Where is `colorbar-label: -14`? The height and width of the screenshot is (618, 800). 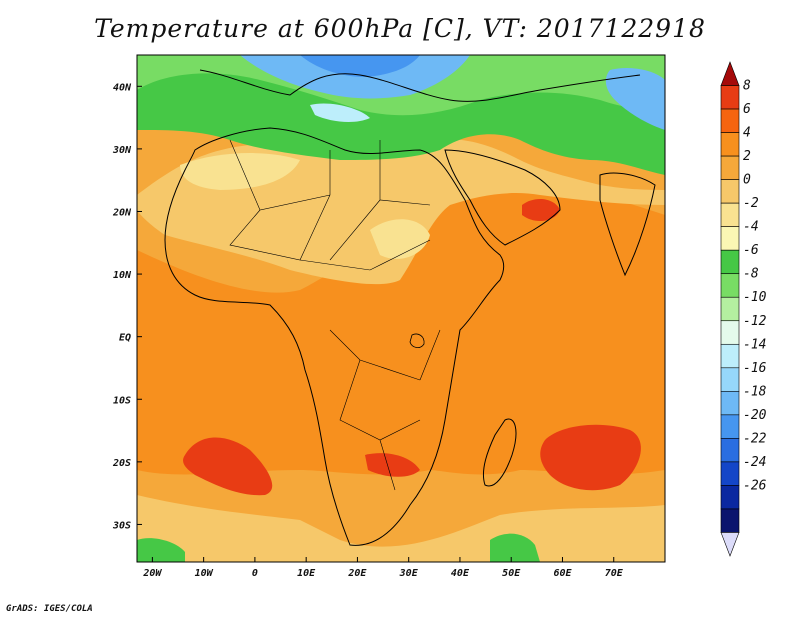
colorbar-label: -14 is located at coordinates (754, 344).